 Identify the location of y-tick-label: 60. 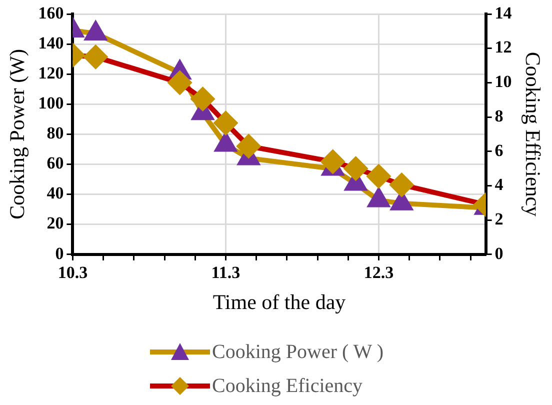
(55, 163).